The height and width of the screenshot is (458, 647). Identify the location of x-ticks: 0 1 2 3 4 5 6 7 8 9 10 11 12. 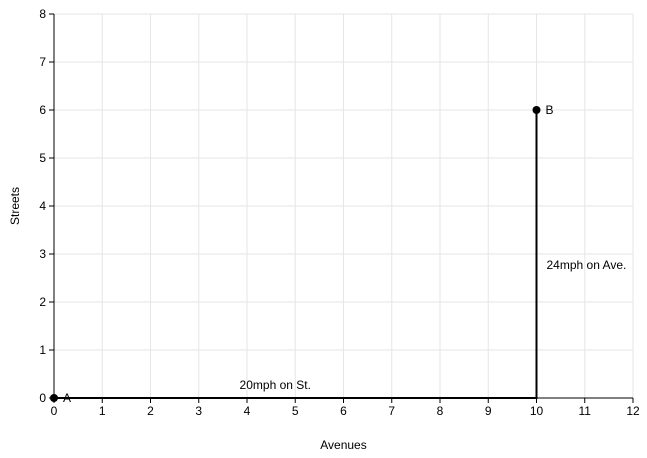
(345, 408).